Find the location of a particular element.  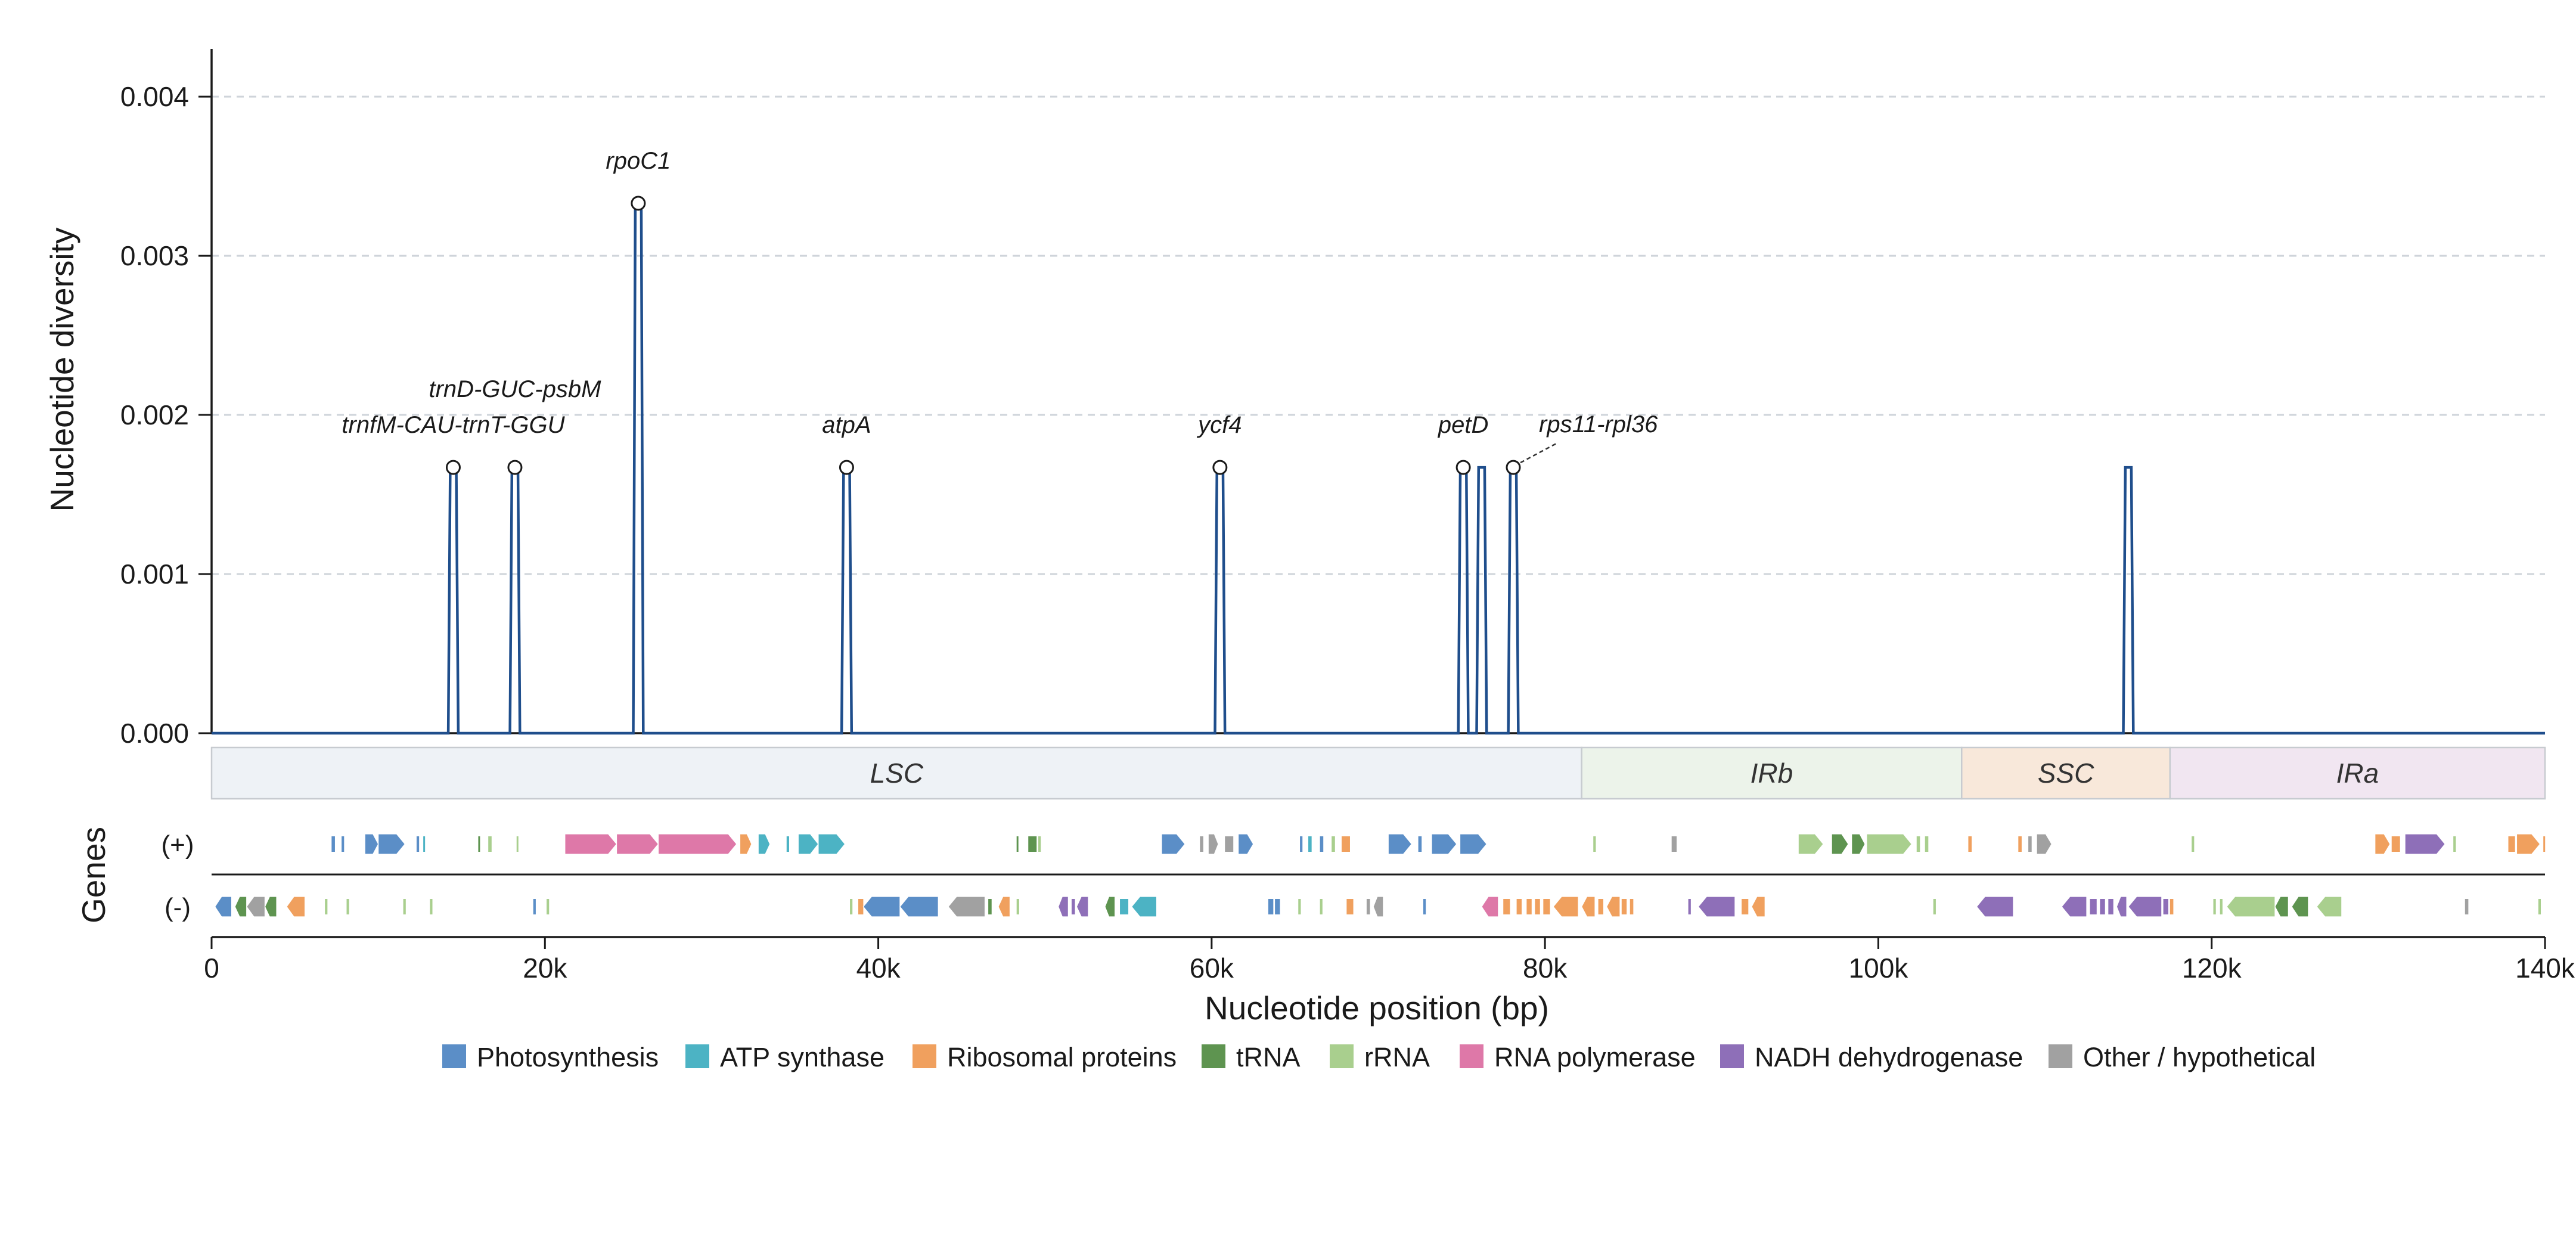

x-tick-label: 0 is located at coordinates (211, 968).